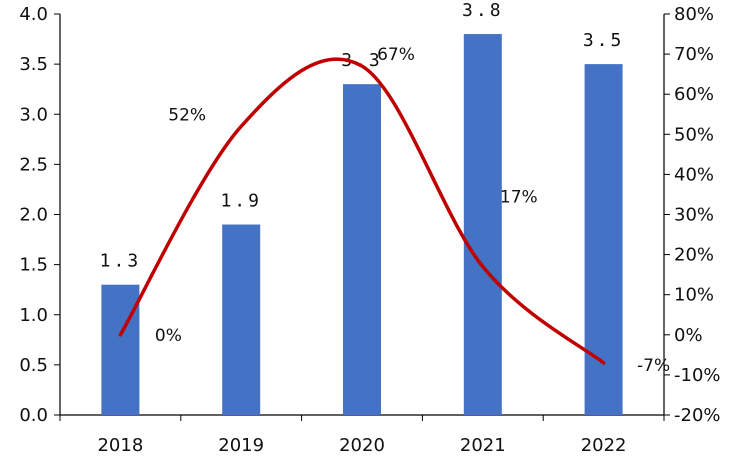 This screenshot has width=744, height=461. Describe the element at coordinates (483, 445) in the screenshot. I see `x-tick-label: 2021` at that location.